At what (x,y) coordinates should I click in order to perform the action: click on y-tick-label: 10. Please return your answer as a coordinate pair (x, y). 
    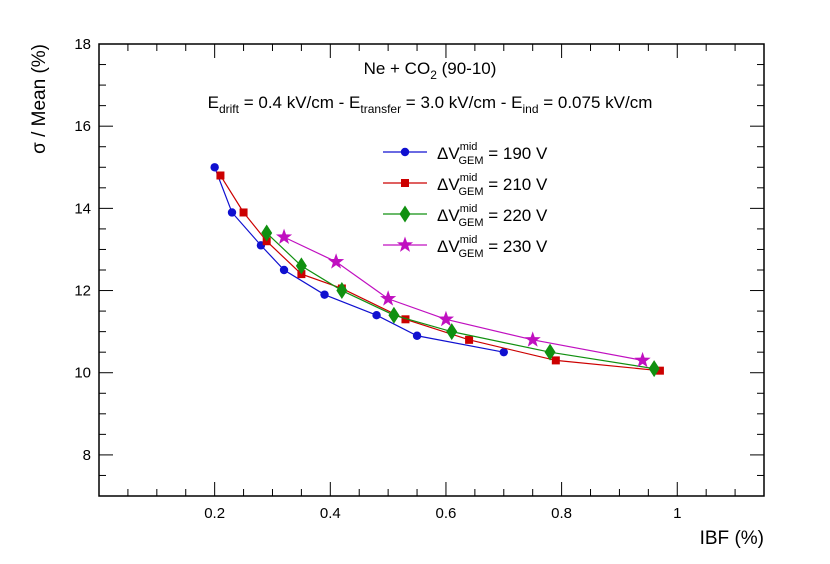
    Looking at the image, I should click on (82, 373).